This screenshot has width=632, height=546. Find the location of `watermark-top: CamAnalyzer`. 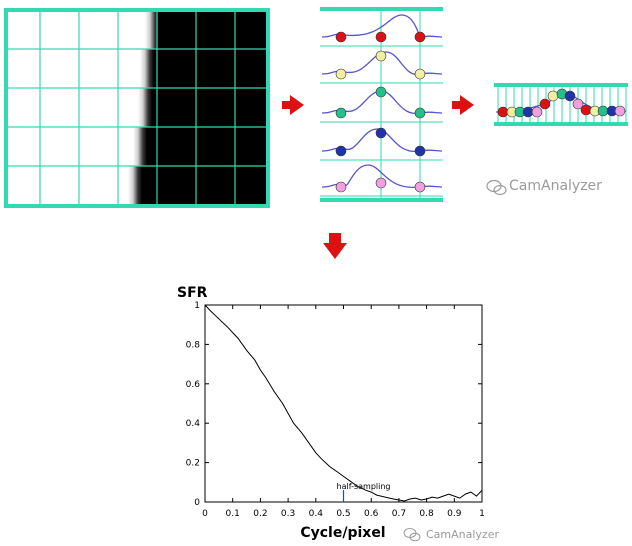

watermark-top: CamAnalyzer is located at coordinates (544, 187).